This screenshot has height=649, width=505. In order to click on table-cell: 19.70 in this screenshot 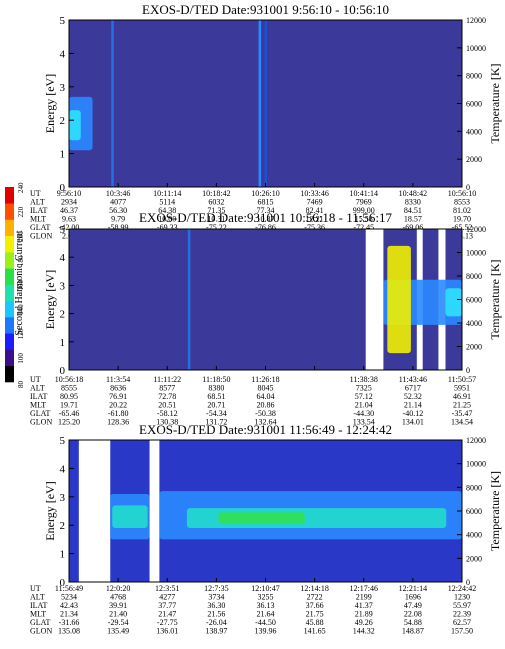, I will do `click(462, 219)`.